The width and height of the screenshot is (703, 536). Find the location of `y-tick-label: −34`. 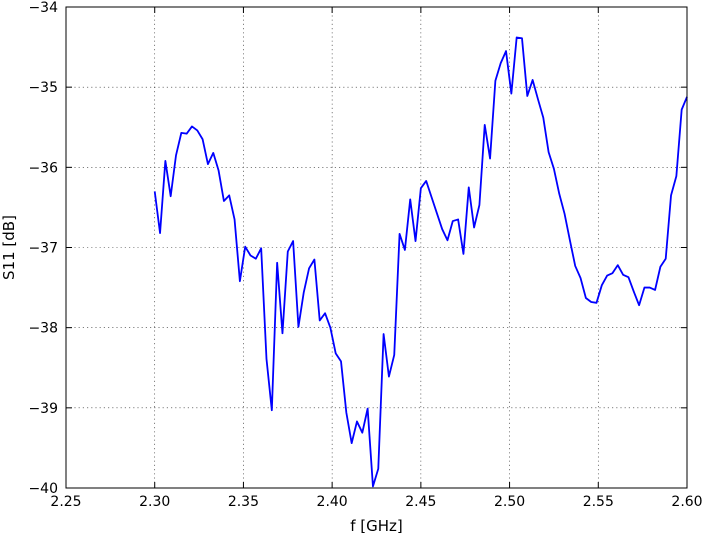

y-tick-label: −34 is located at coordinates (43, 8).